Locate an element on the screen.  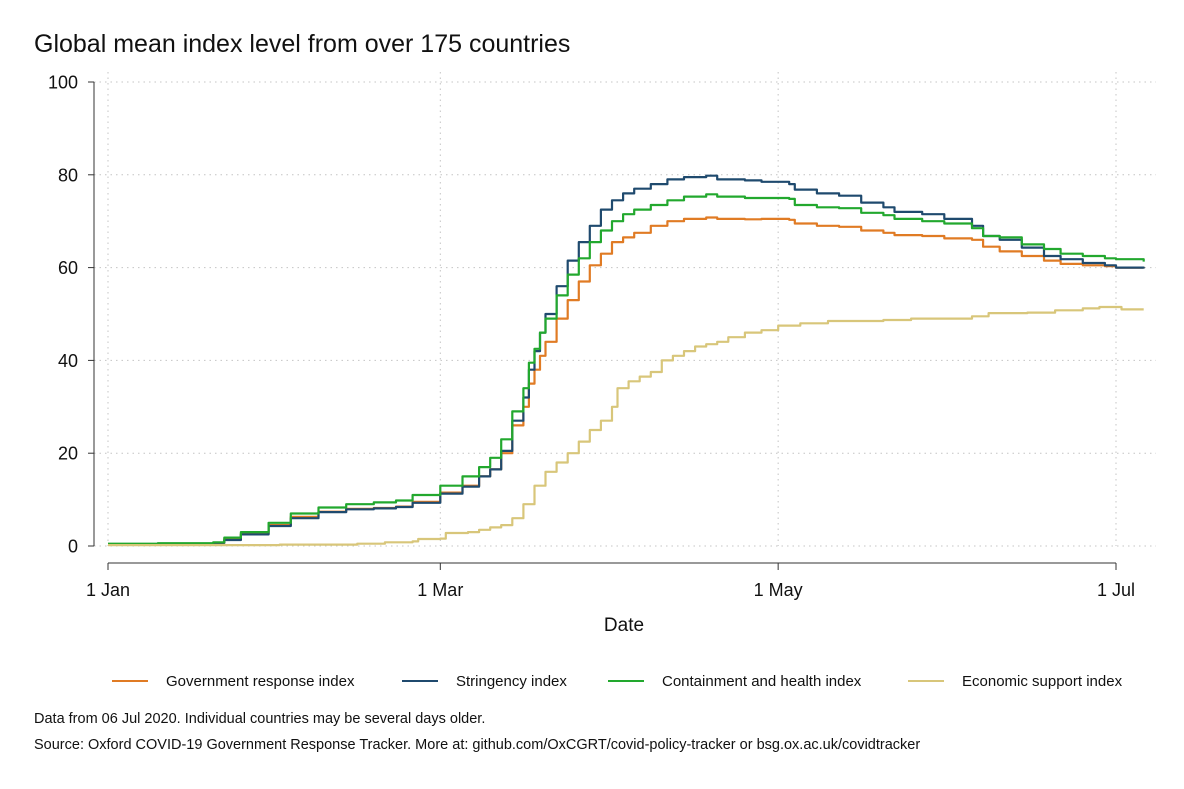
y-tick-label: 40 is located at coordinates (68, 361).